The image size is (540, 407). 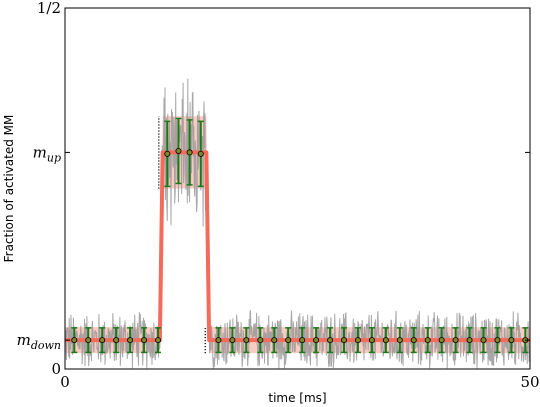 I want to click on y-tick-label: 1/2, so click(x=49, y=8).